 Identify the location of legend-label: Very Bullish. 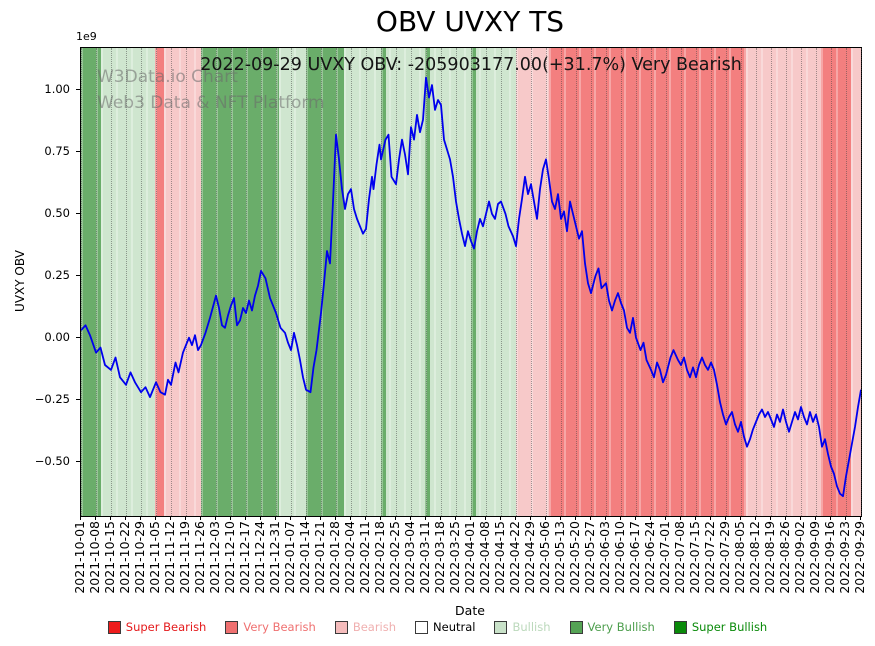
(621, 627).